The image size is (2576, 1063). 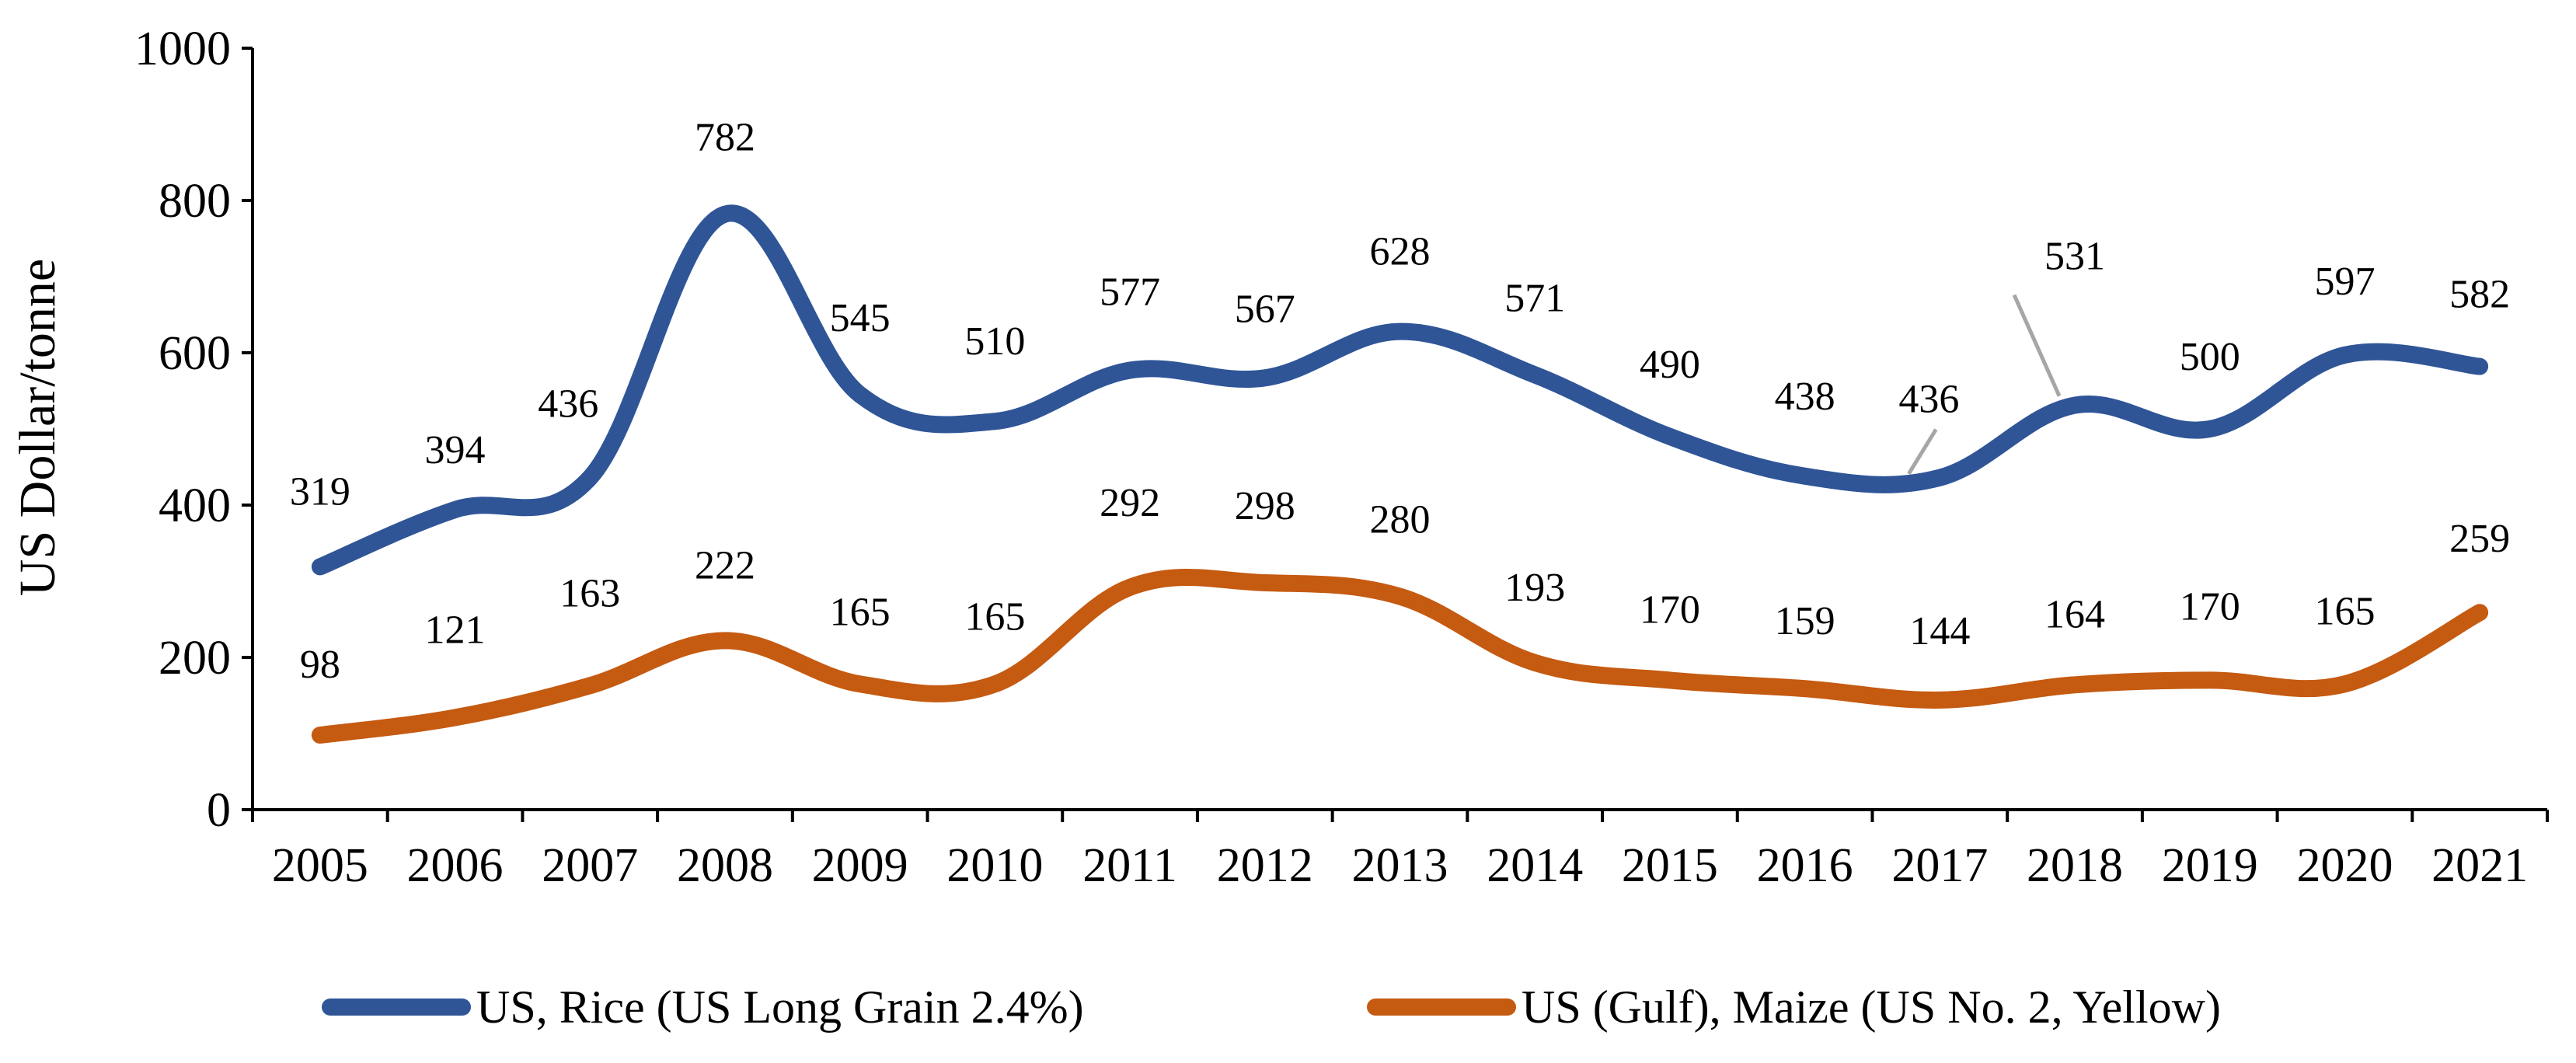 I want to click on data-label: 121, so click(x=455, y=630).